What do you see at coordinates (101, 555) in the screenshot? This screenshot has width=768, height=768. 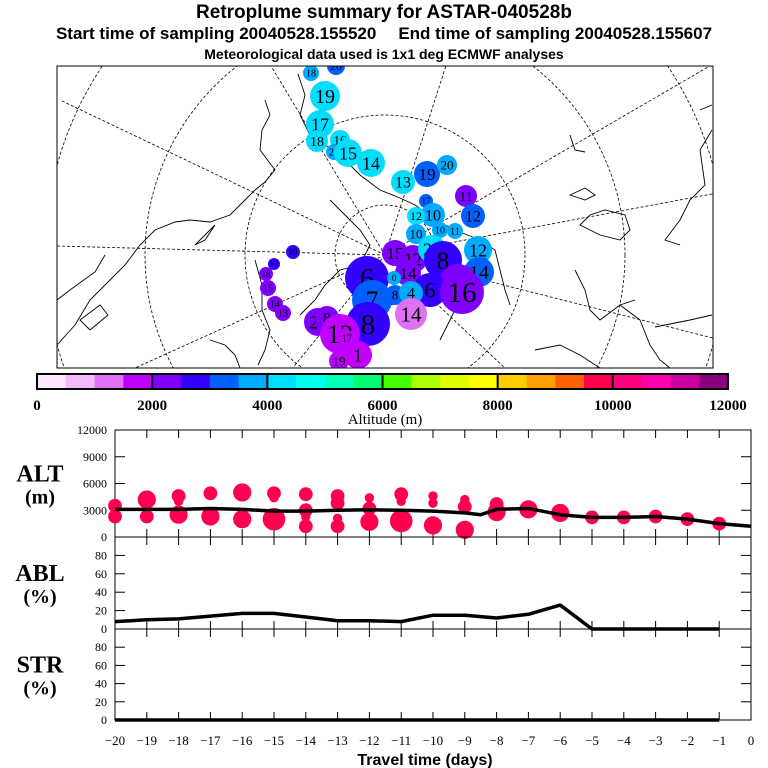 I see `y-tick-label: 80` at bounding box center [101, 555].